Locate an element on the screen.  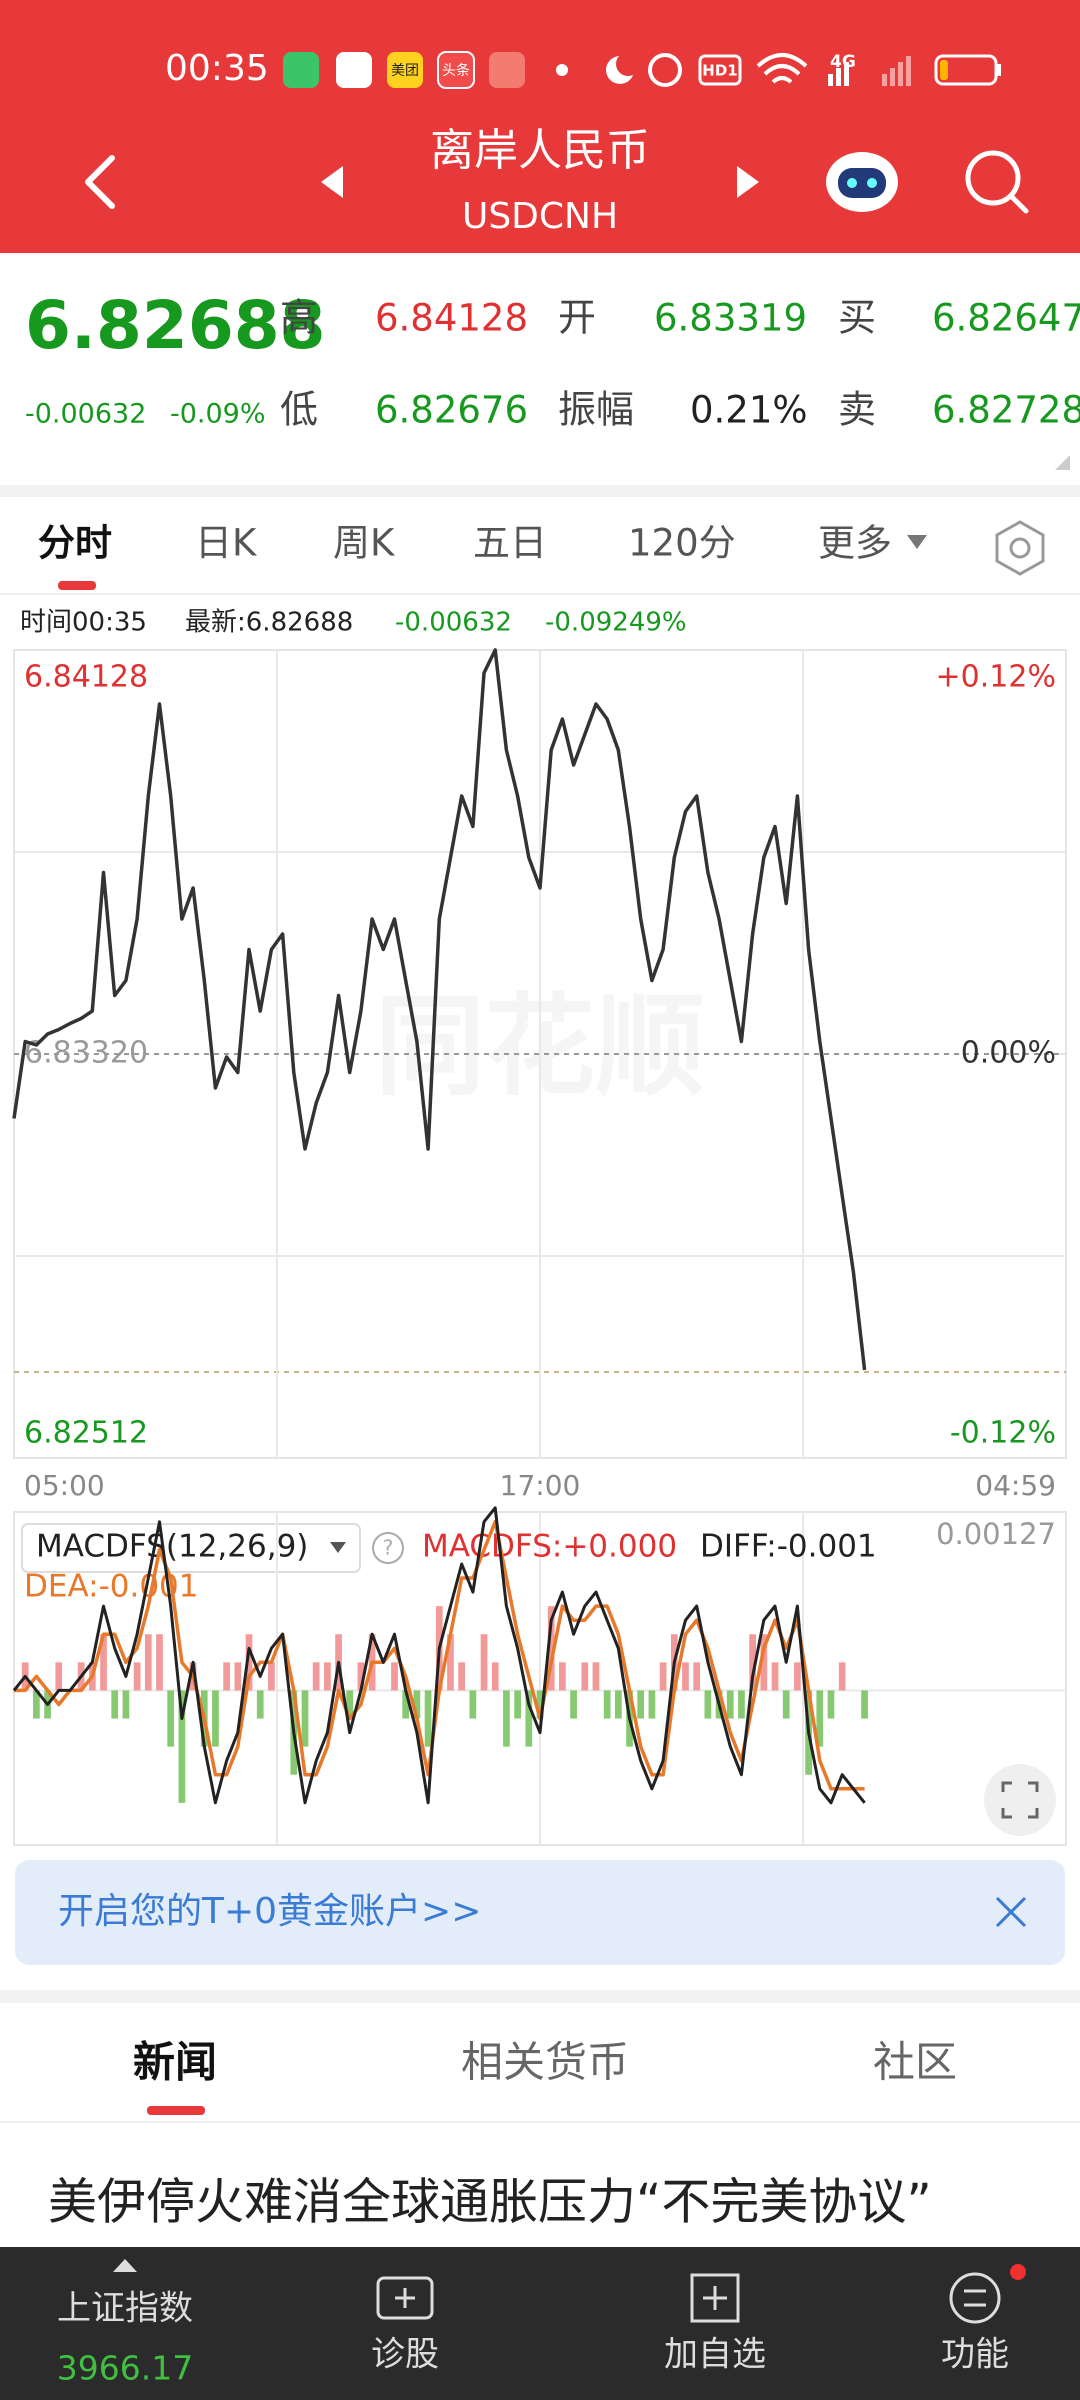
field-label: 开 is located at coordinates (577, 318).